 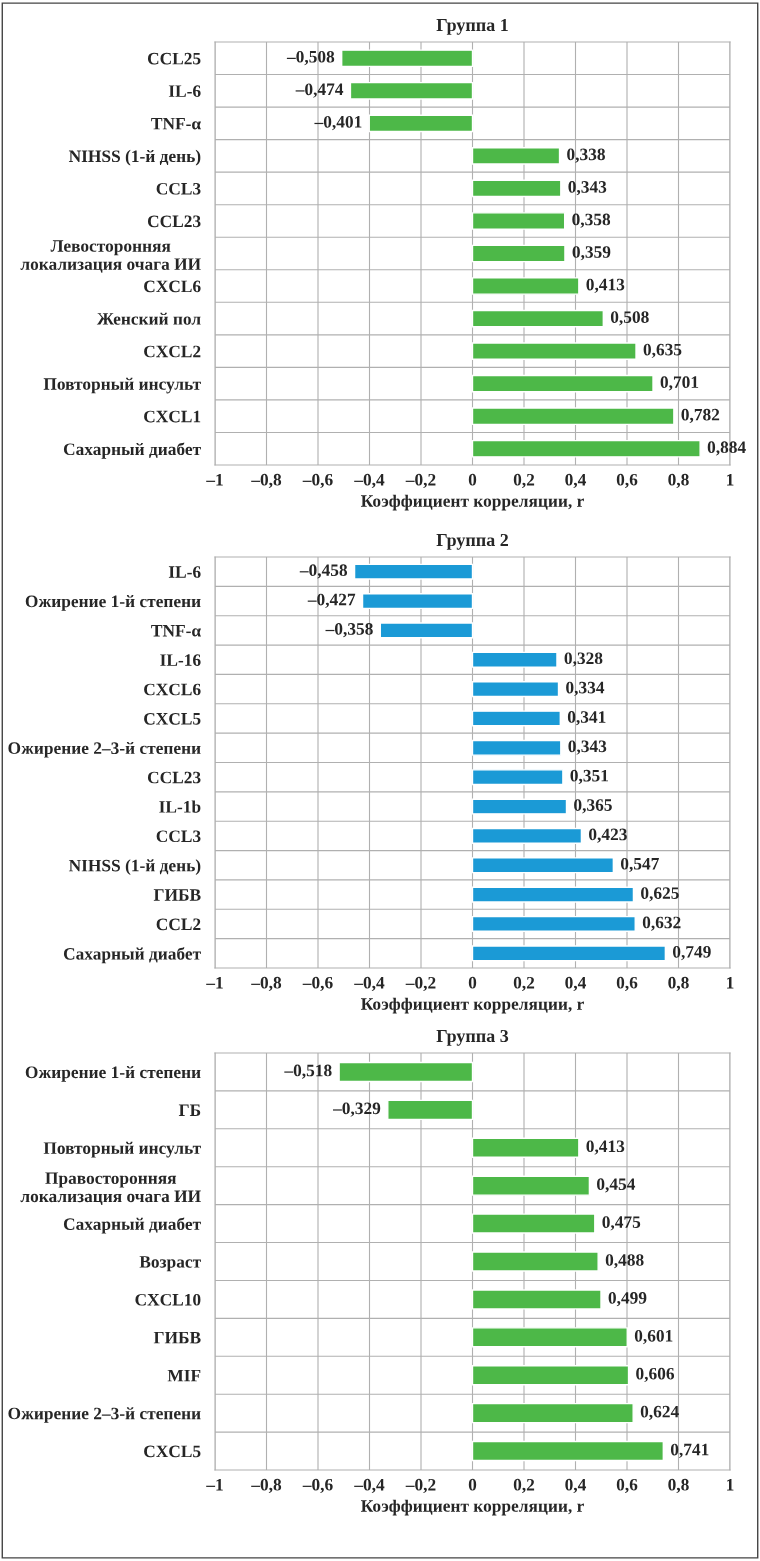 What do you see at coordinates (660, 894) in the screenshot?
I see `data-label: 0,625` at bounding box center [660, 894].